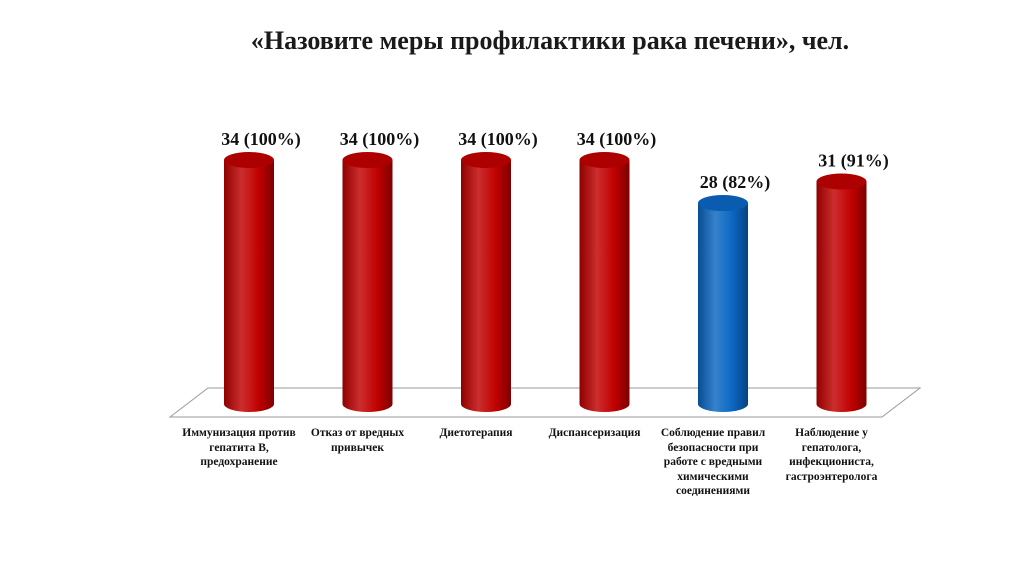 Image resolution: width=1024 pixels, height=574 pixels. What do you see at coordinates (853, 161) in the screenshot?
I see `data-label: 31 (91%)` at bounding box center [853, 161].